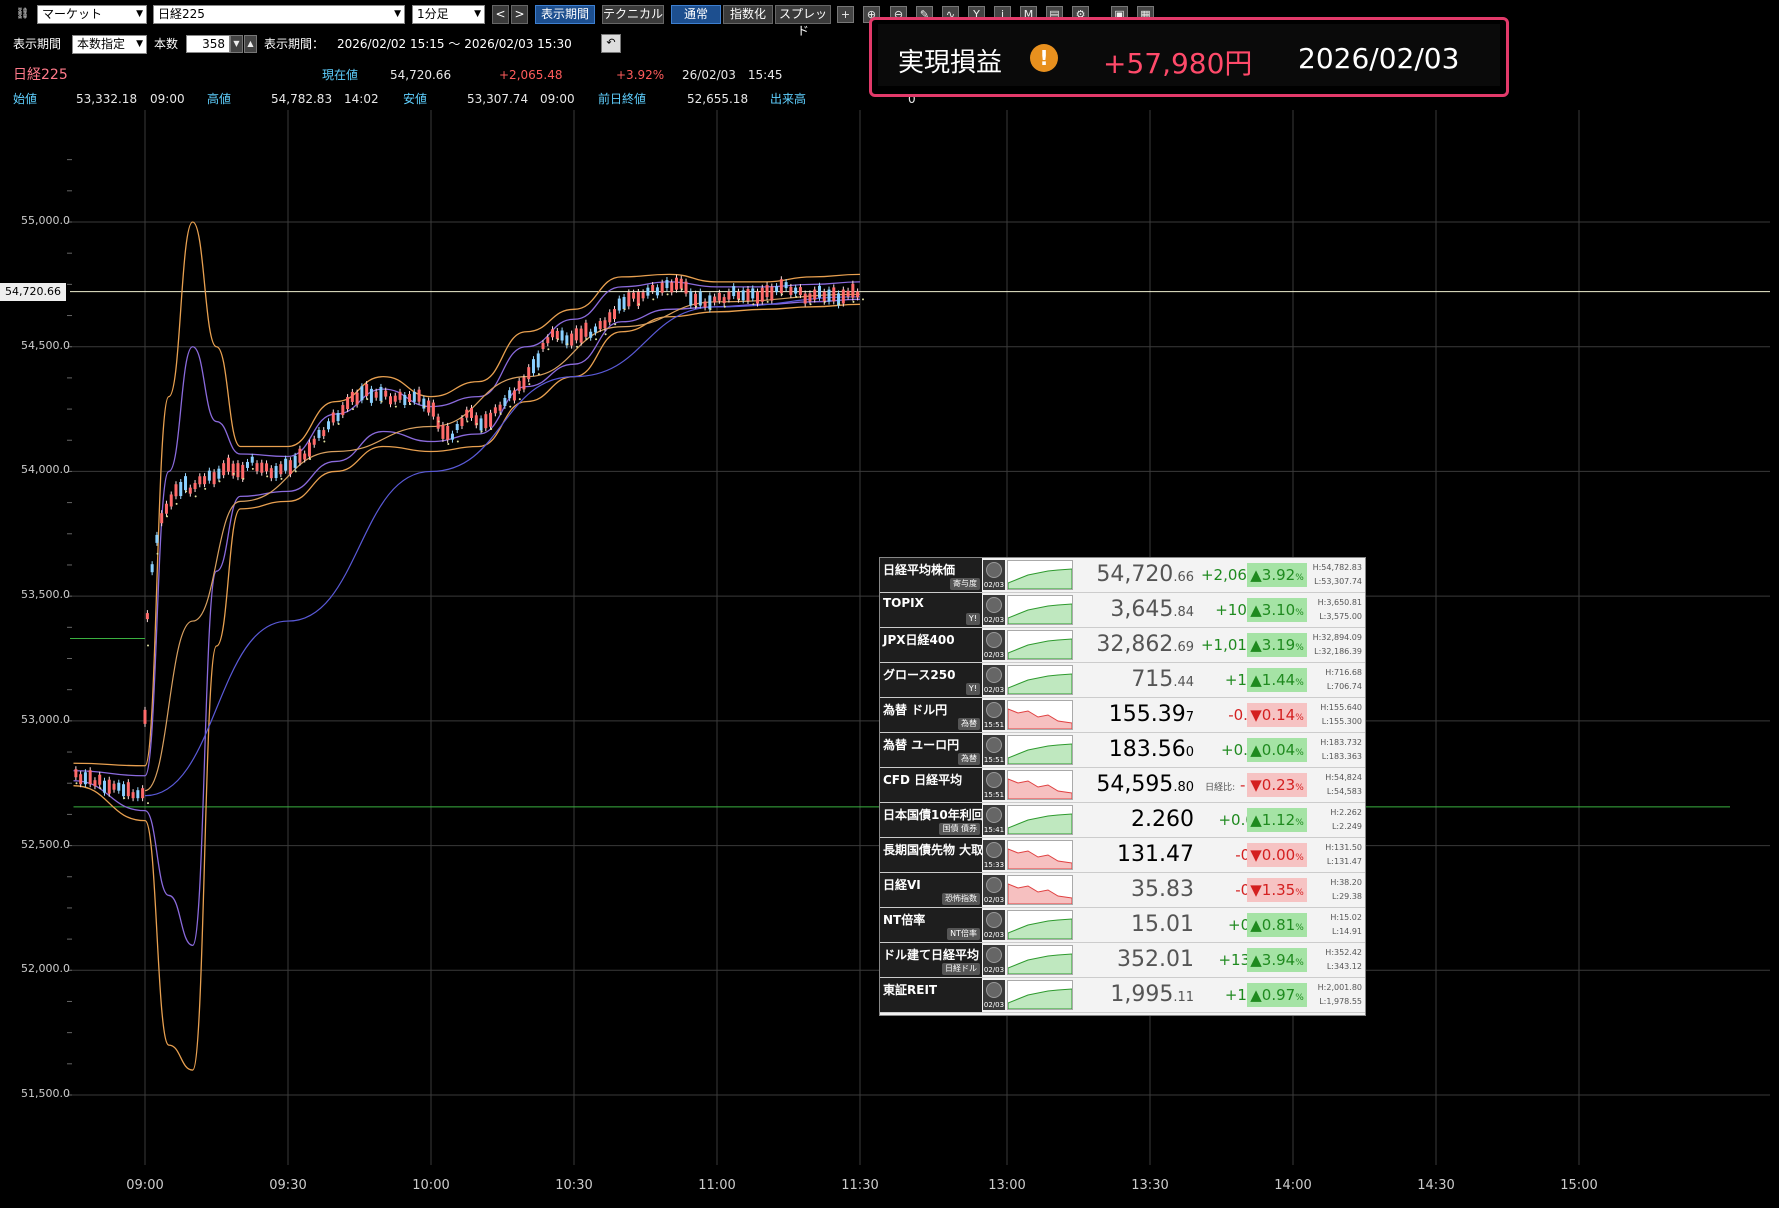 The image size is (1779, 1208). I want to click on index-button: 指数化, so click(748, 14).